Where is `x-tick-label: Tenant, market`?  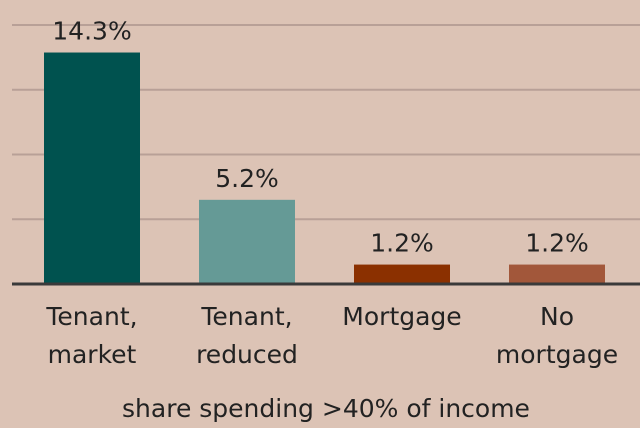
x-tick-label: Tenant, market is located at coordinates (91, 335).